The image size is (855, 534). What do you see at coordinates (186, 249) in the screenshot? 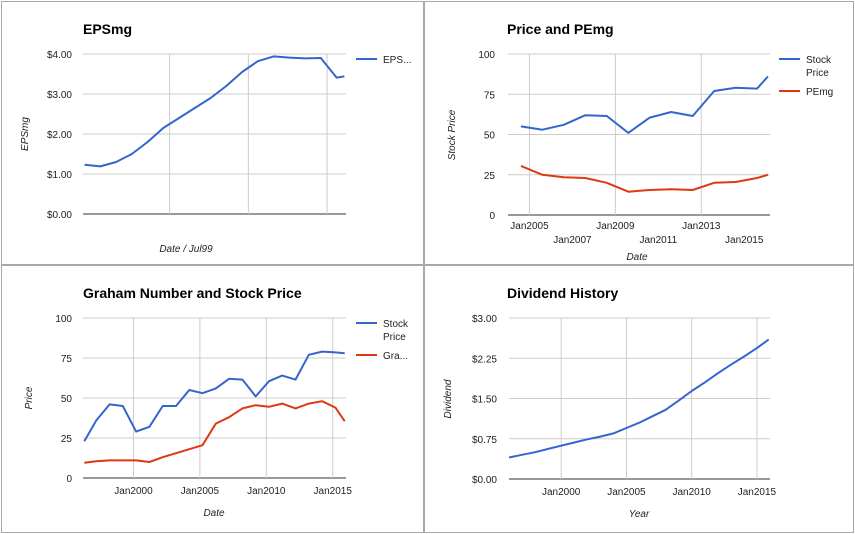
I see `x-axis-label: Date / Jul99` at bounding box center [186, 249].